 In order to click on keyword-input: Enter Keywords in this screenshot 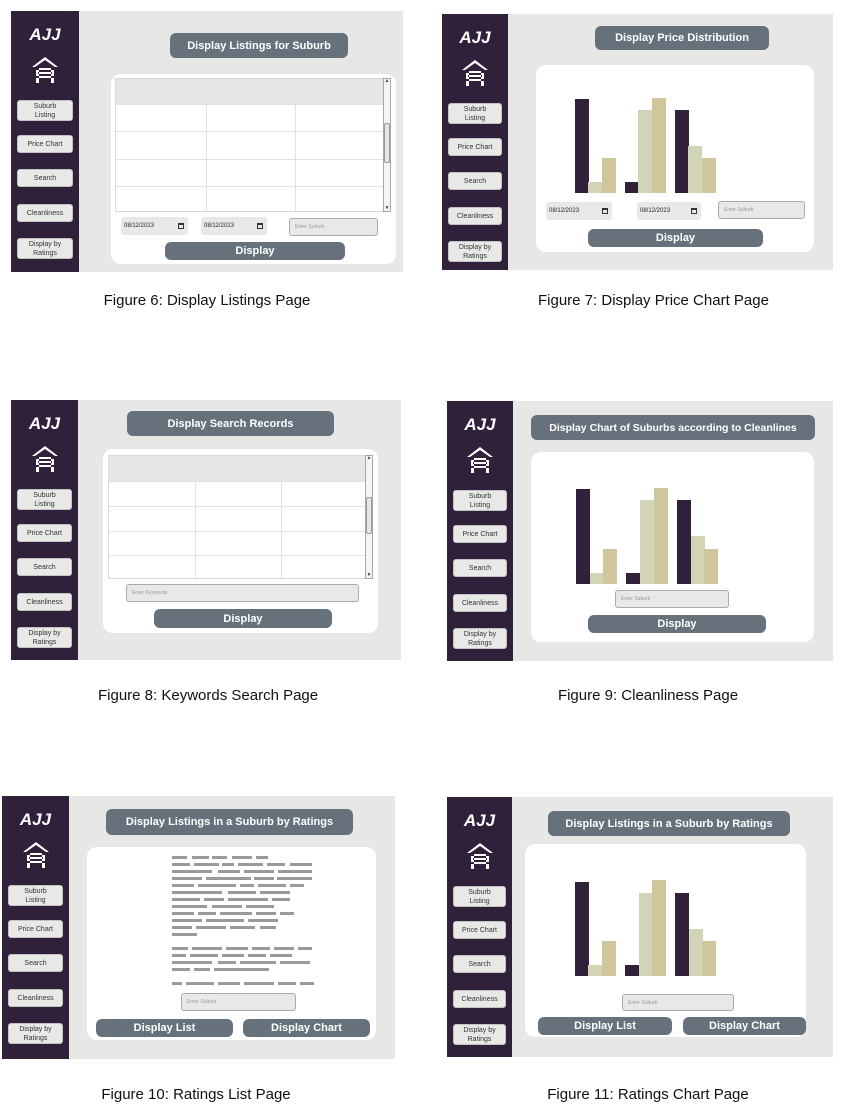, I will do `click(242, 593)`.